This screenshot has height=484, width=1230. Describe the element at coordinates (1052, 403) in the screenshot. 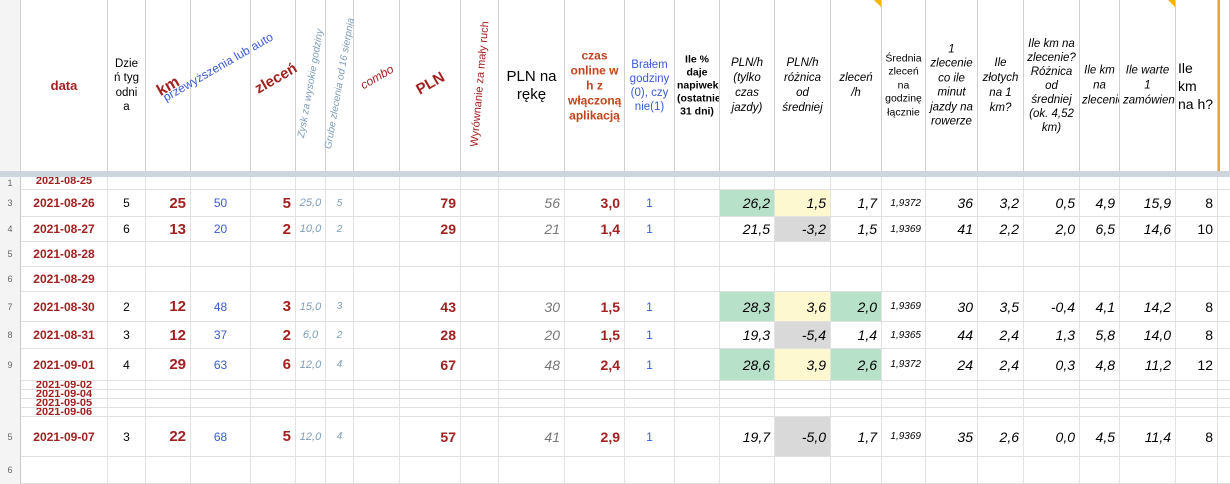

I see `km-roznica-cell` at that location.